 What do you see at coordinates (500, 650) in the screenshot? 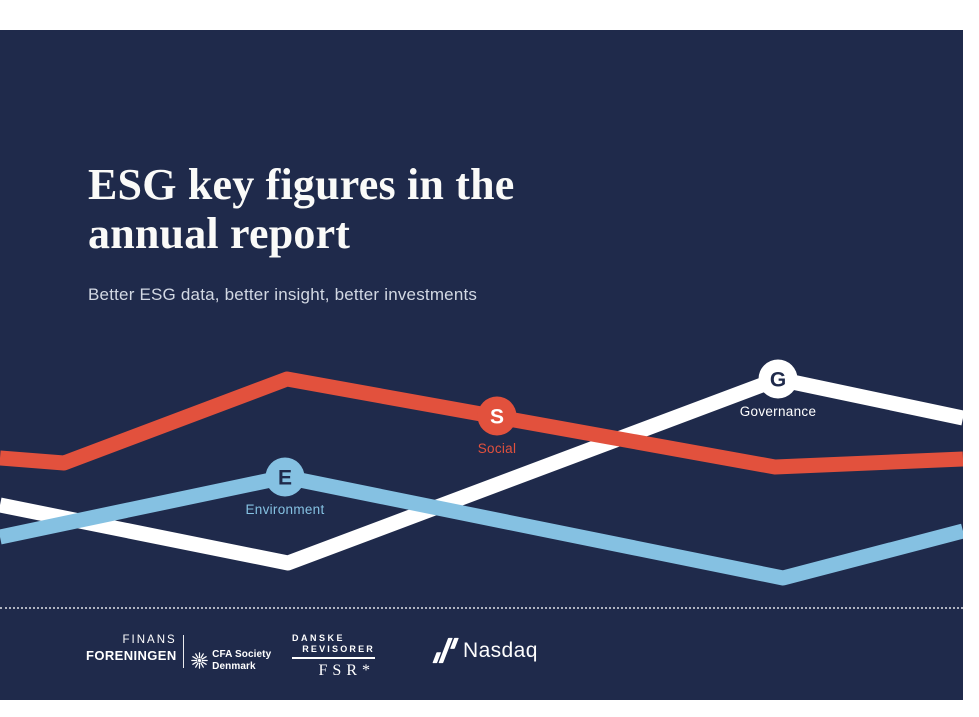
I see `nasdaq-wordmark: Nasdaq` at bounding box center [500, 650].